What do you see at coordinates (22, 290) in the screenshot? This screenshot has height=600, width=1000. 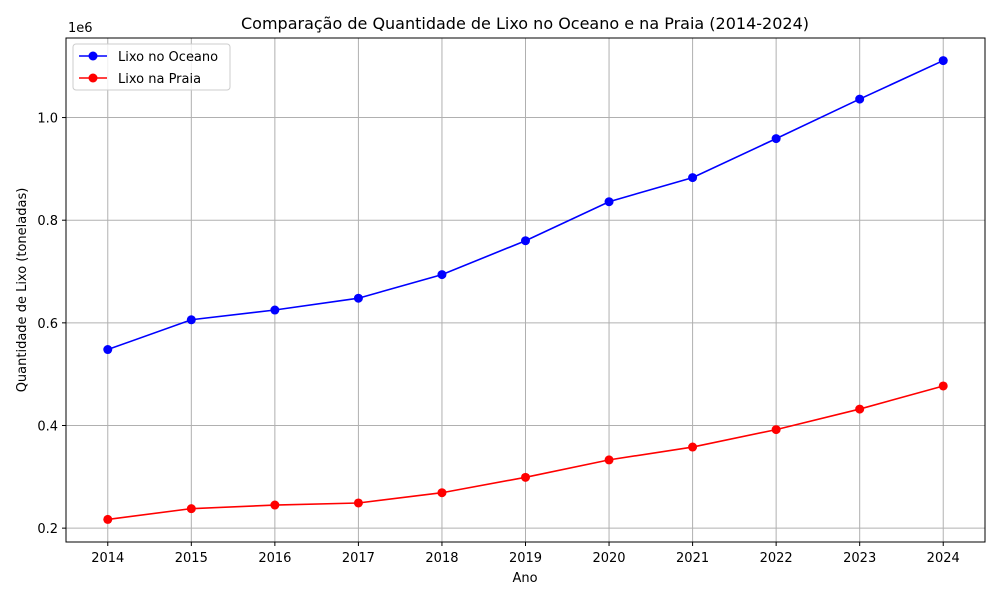 I see `y-axis-label: Quantidade de Lixo (toneladas)` at bounding box center [22, 290].